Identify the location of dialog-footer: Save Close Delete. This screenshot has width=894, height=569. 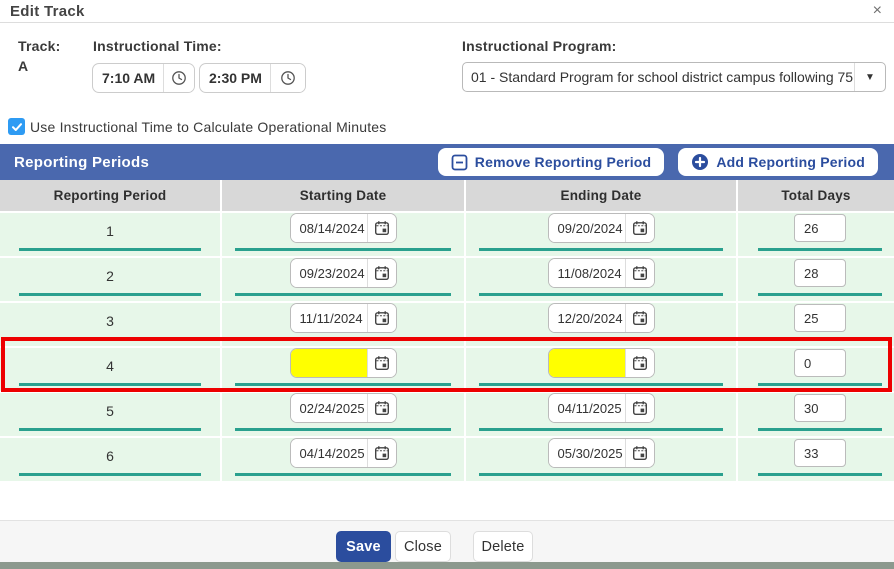
(447, 541).